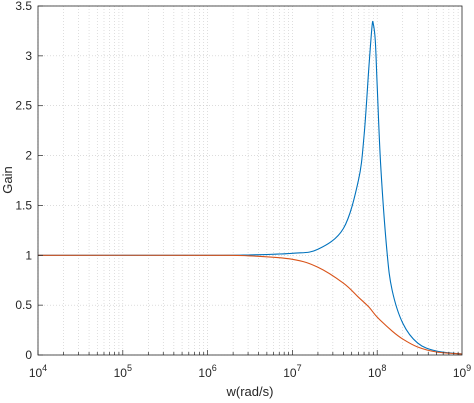 This screenshot has width=474, height=403. Describe the element at coordinates (250, 371) in the screenshot. I see `x-tick-labels: 10⁴ 10⁵ 10⁶ 10⁷ 10⁸ 10⁹` at that location.